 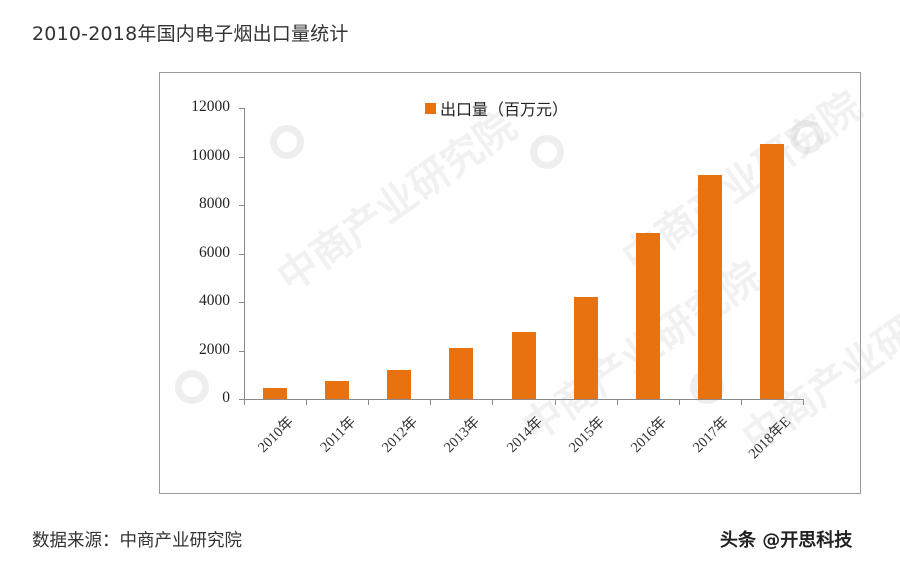 I want to click on bar-2011年, so click(x=337, y=389).